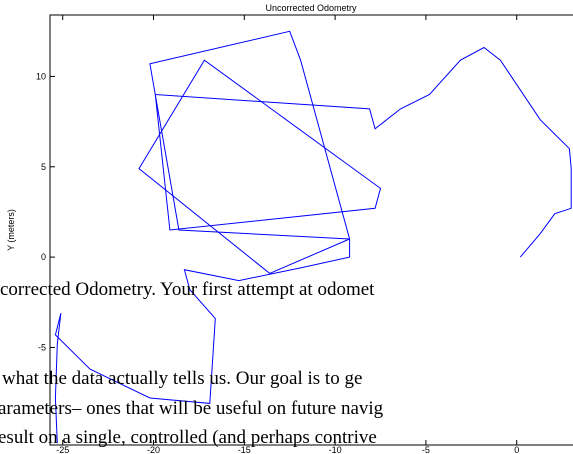 Image resolution: width=573 pixels, height=454 pixels. Describe the element at coordinates (43, 257) in the screenshot. I see `y-tick-label: 0` at that location.